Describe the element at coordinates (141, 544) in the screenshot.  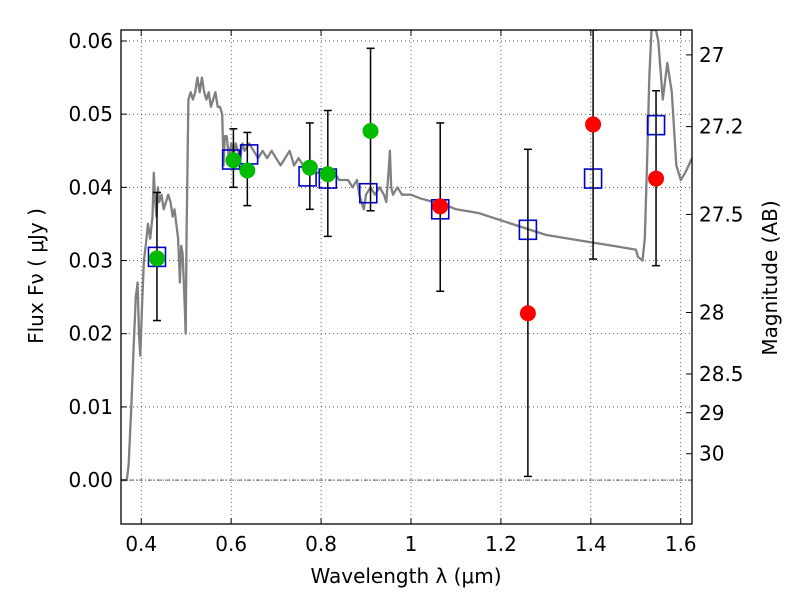
I see `x-tick-label: 0.4` at that location.